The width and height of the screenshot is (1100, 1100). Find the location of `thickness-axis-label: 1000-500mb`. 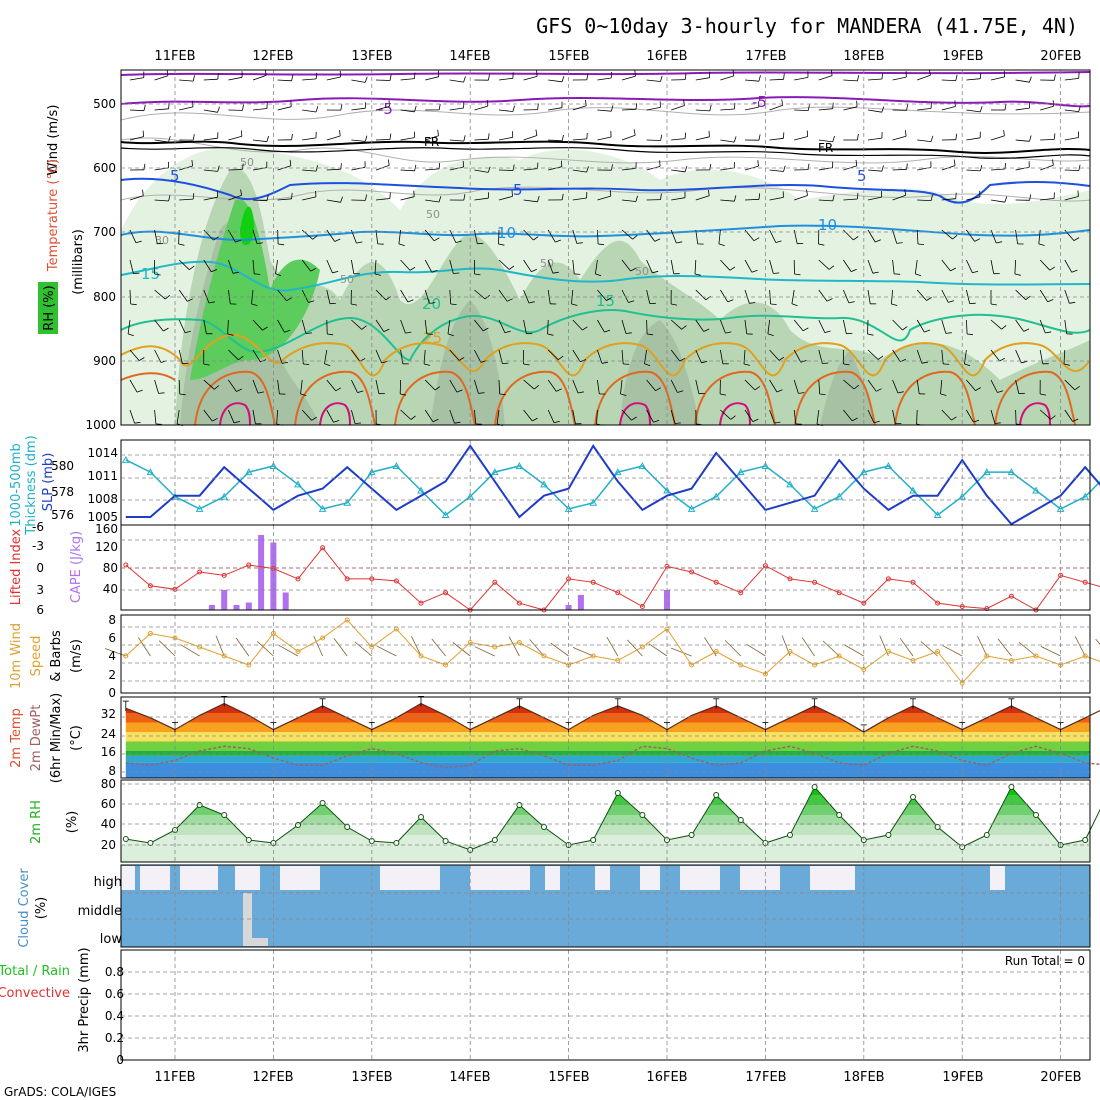

thickness-axis-label: 1000-500mb is located at coordinates (16, 485).